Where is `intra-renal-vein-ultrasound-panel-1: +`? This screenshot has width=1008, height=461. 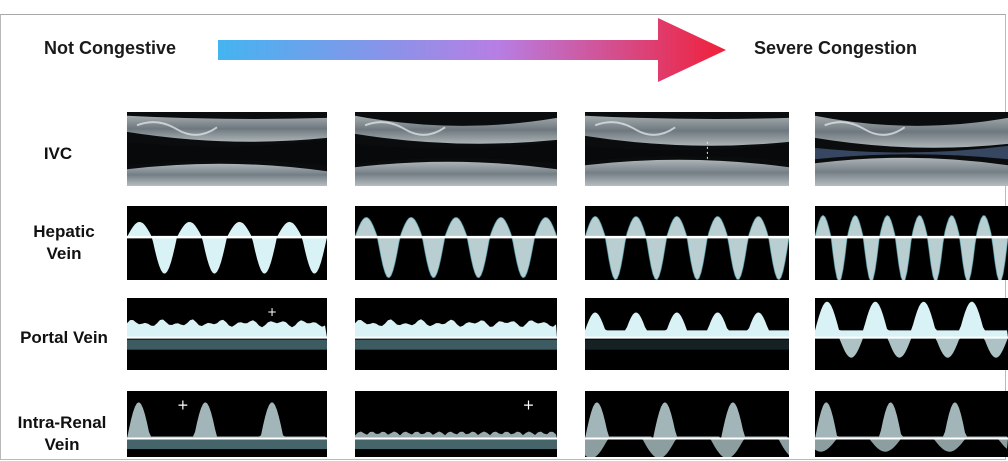
intra-renal-vein-ultrasound-panel-1: + is located at coordinates (227, 424).